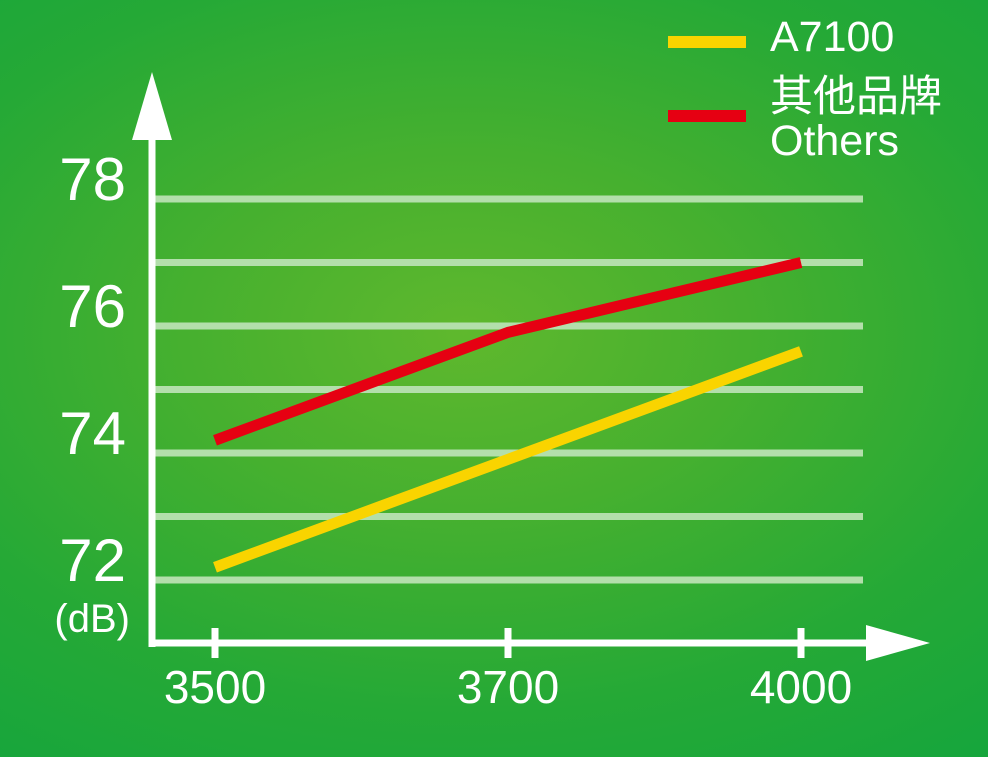 This screenshot has width=988, height=757. I want to click on y-tick-label: 78, so click(92, 179).